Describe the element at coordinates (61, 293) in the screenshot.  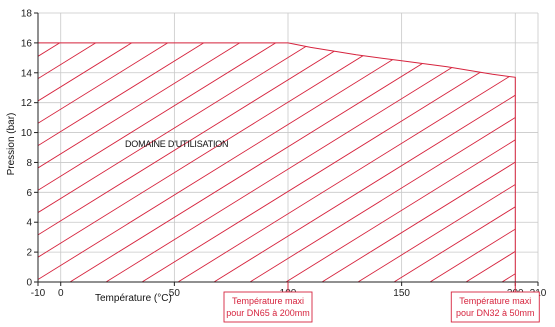
I see `x-tick-label: 0` at that location.